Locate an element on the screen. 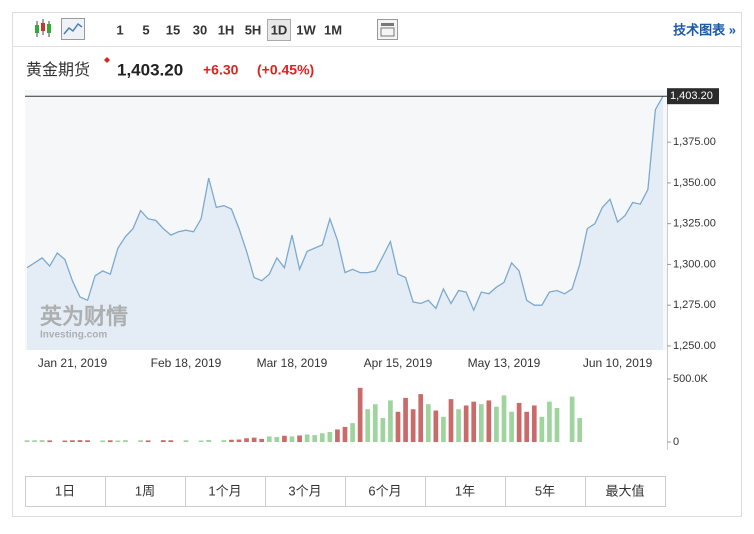  y-tick-label: 1,250.00 is located at coordinates (694, 346).